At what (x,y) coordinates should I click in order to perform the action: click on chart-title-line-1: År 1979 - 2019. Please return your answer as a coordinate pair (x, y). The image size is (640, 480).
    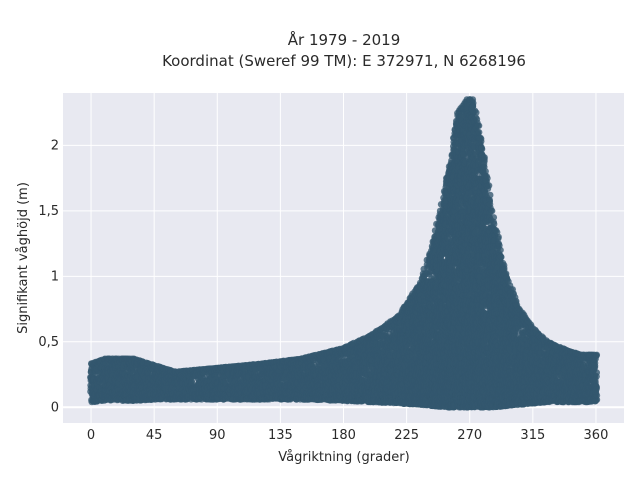
    Looking at the image, I should click on (344, 39).